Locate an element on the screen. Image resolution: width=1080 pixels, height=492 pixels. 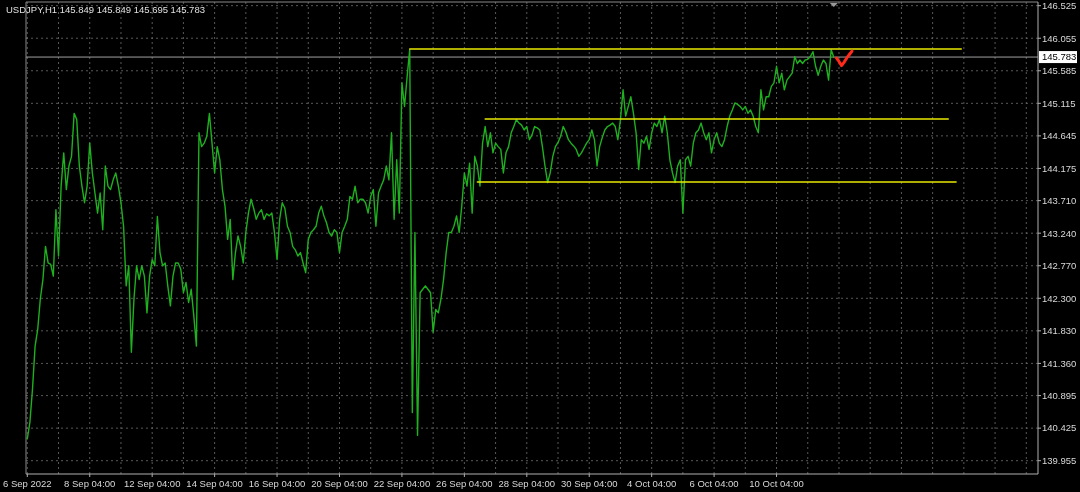
x-tick-label: 20 Sep 04:00 is located at coordinates (339, 483).